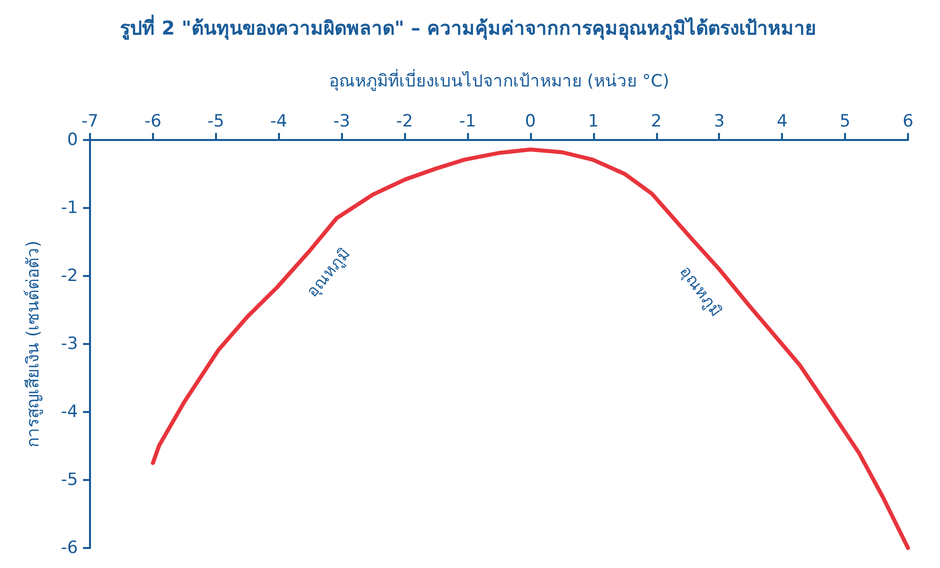  I want to click on y-axis-title: การสูญเสียเงิน (เซนต์ต่อตัว), so click(34, 344).